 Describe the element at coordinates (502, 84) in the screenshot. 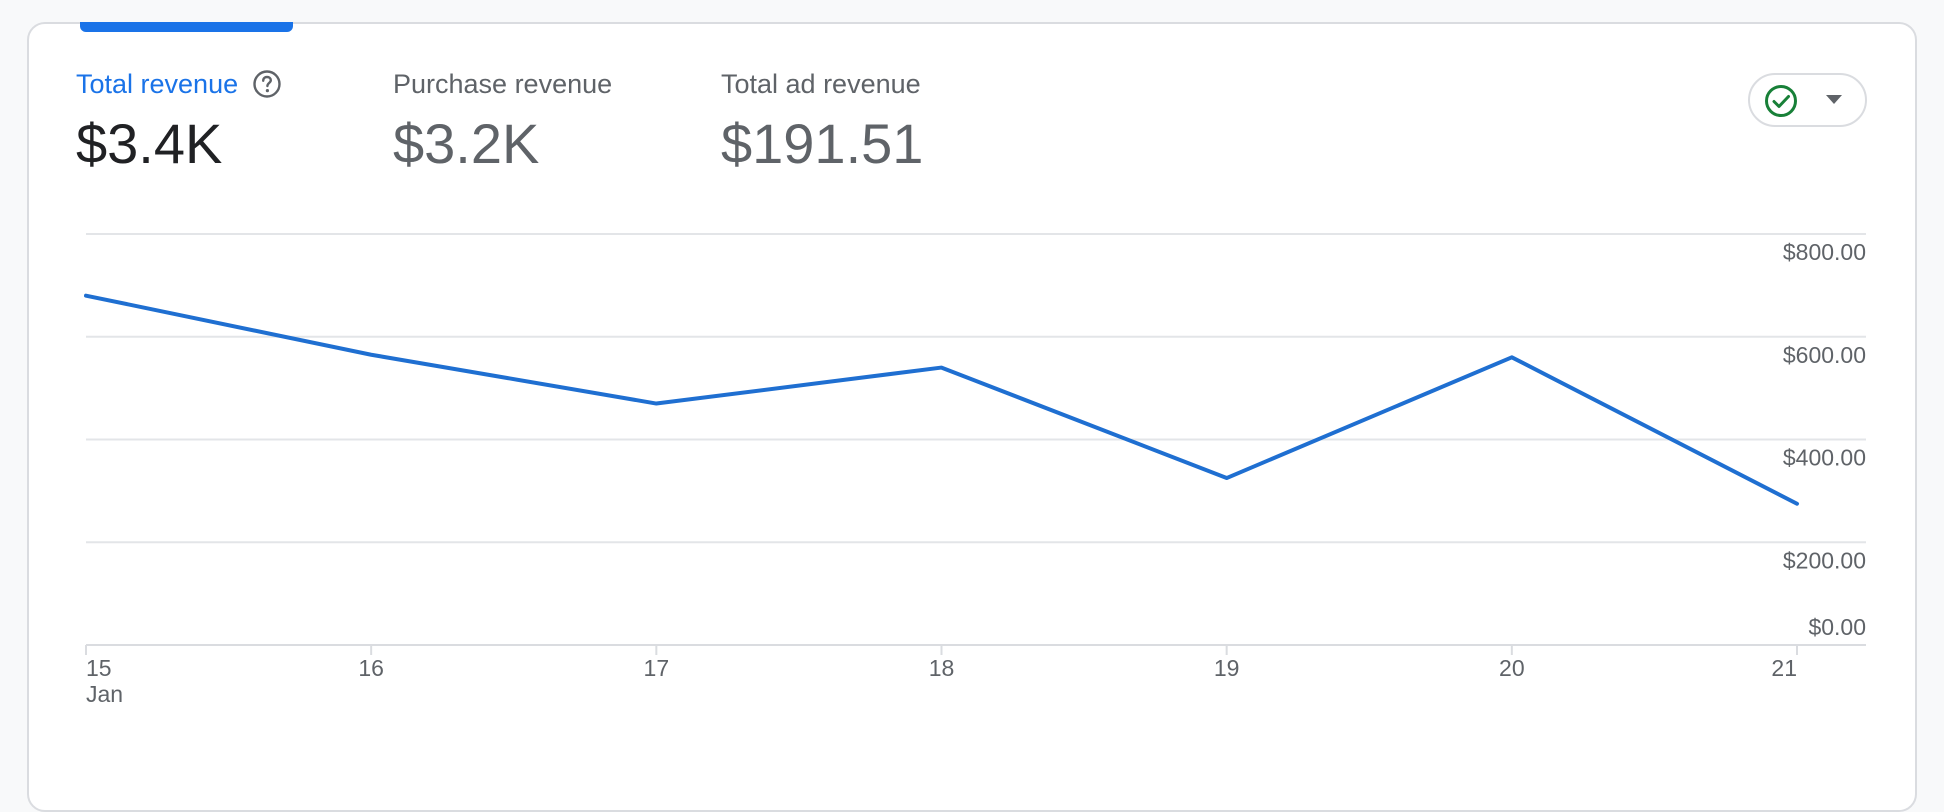

I see `metric-purchase-revenue-label: Purchase revenue` at that location.